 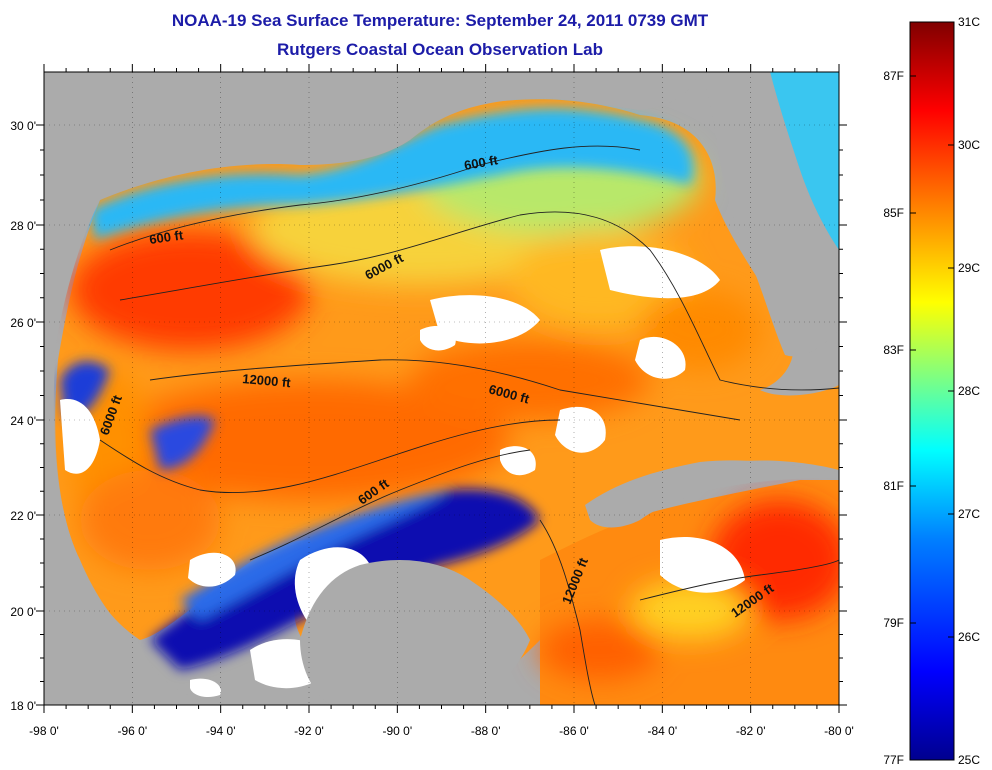 I want to click on contour-600ft-north, so click(x=375, y=198).